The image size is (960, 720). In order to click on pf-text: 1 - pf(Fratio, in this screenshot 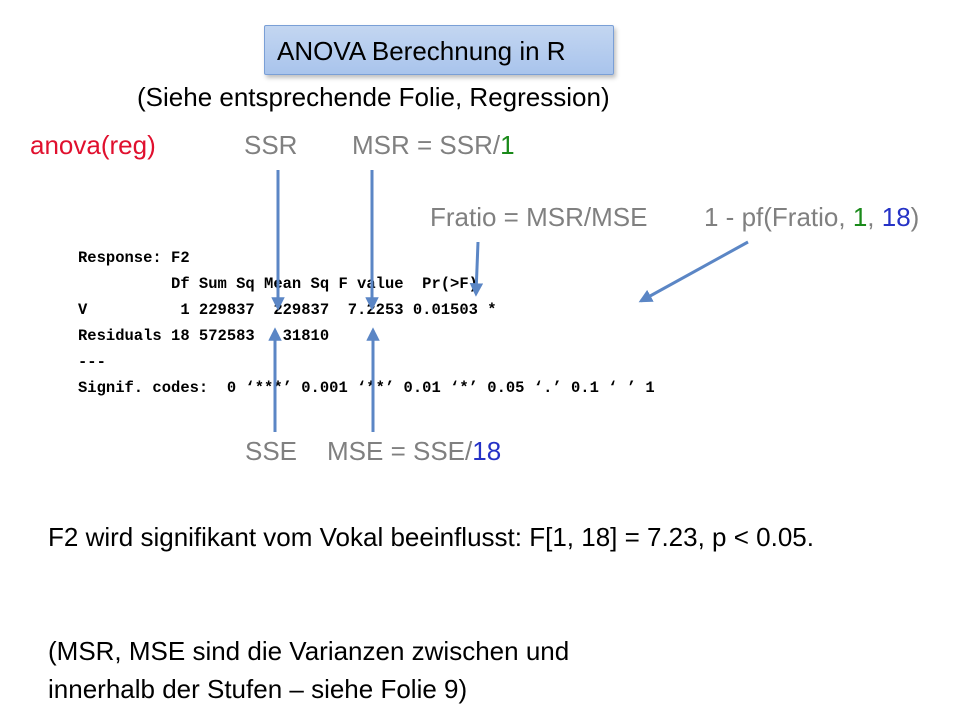, I will do `click(778, 217)`.